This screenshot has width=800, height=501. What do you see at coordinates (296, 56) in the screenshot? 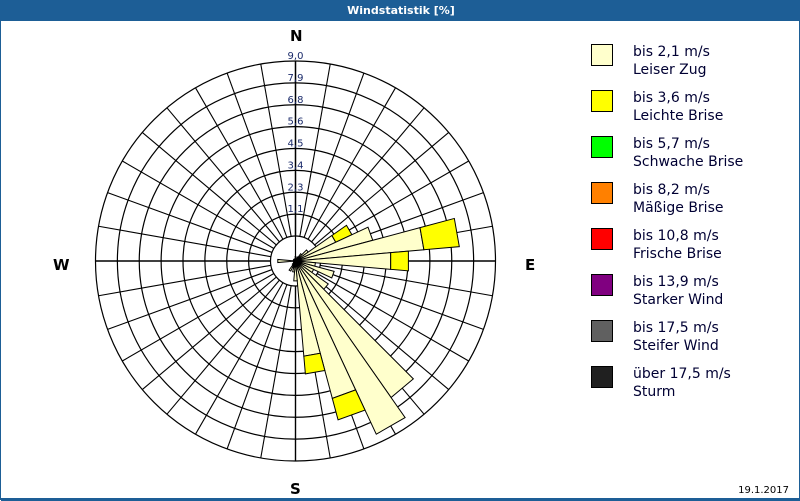
I see `ring-label: 9,0` at bounding box center [296, 56].